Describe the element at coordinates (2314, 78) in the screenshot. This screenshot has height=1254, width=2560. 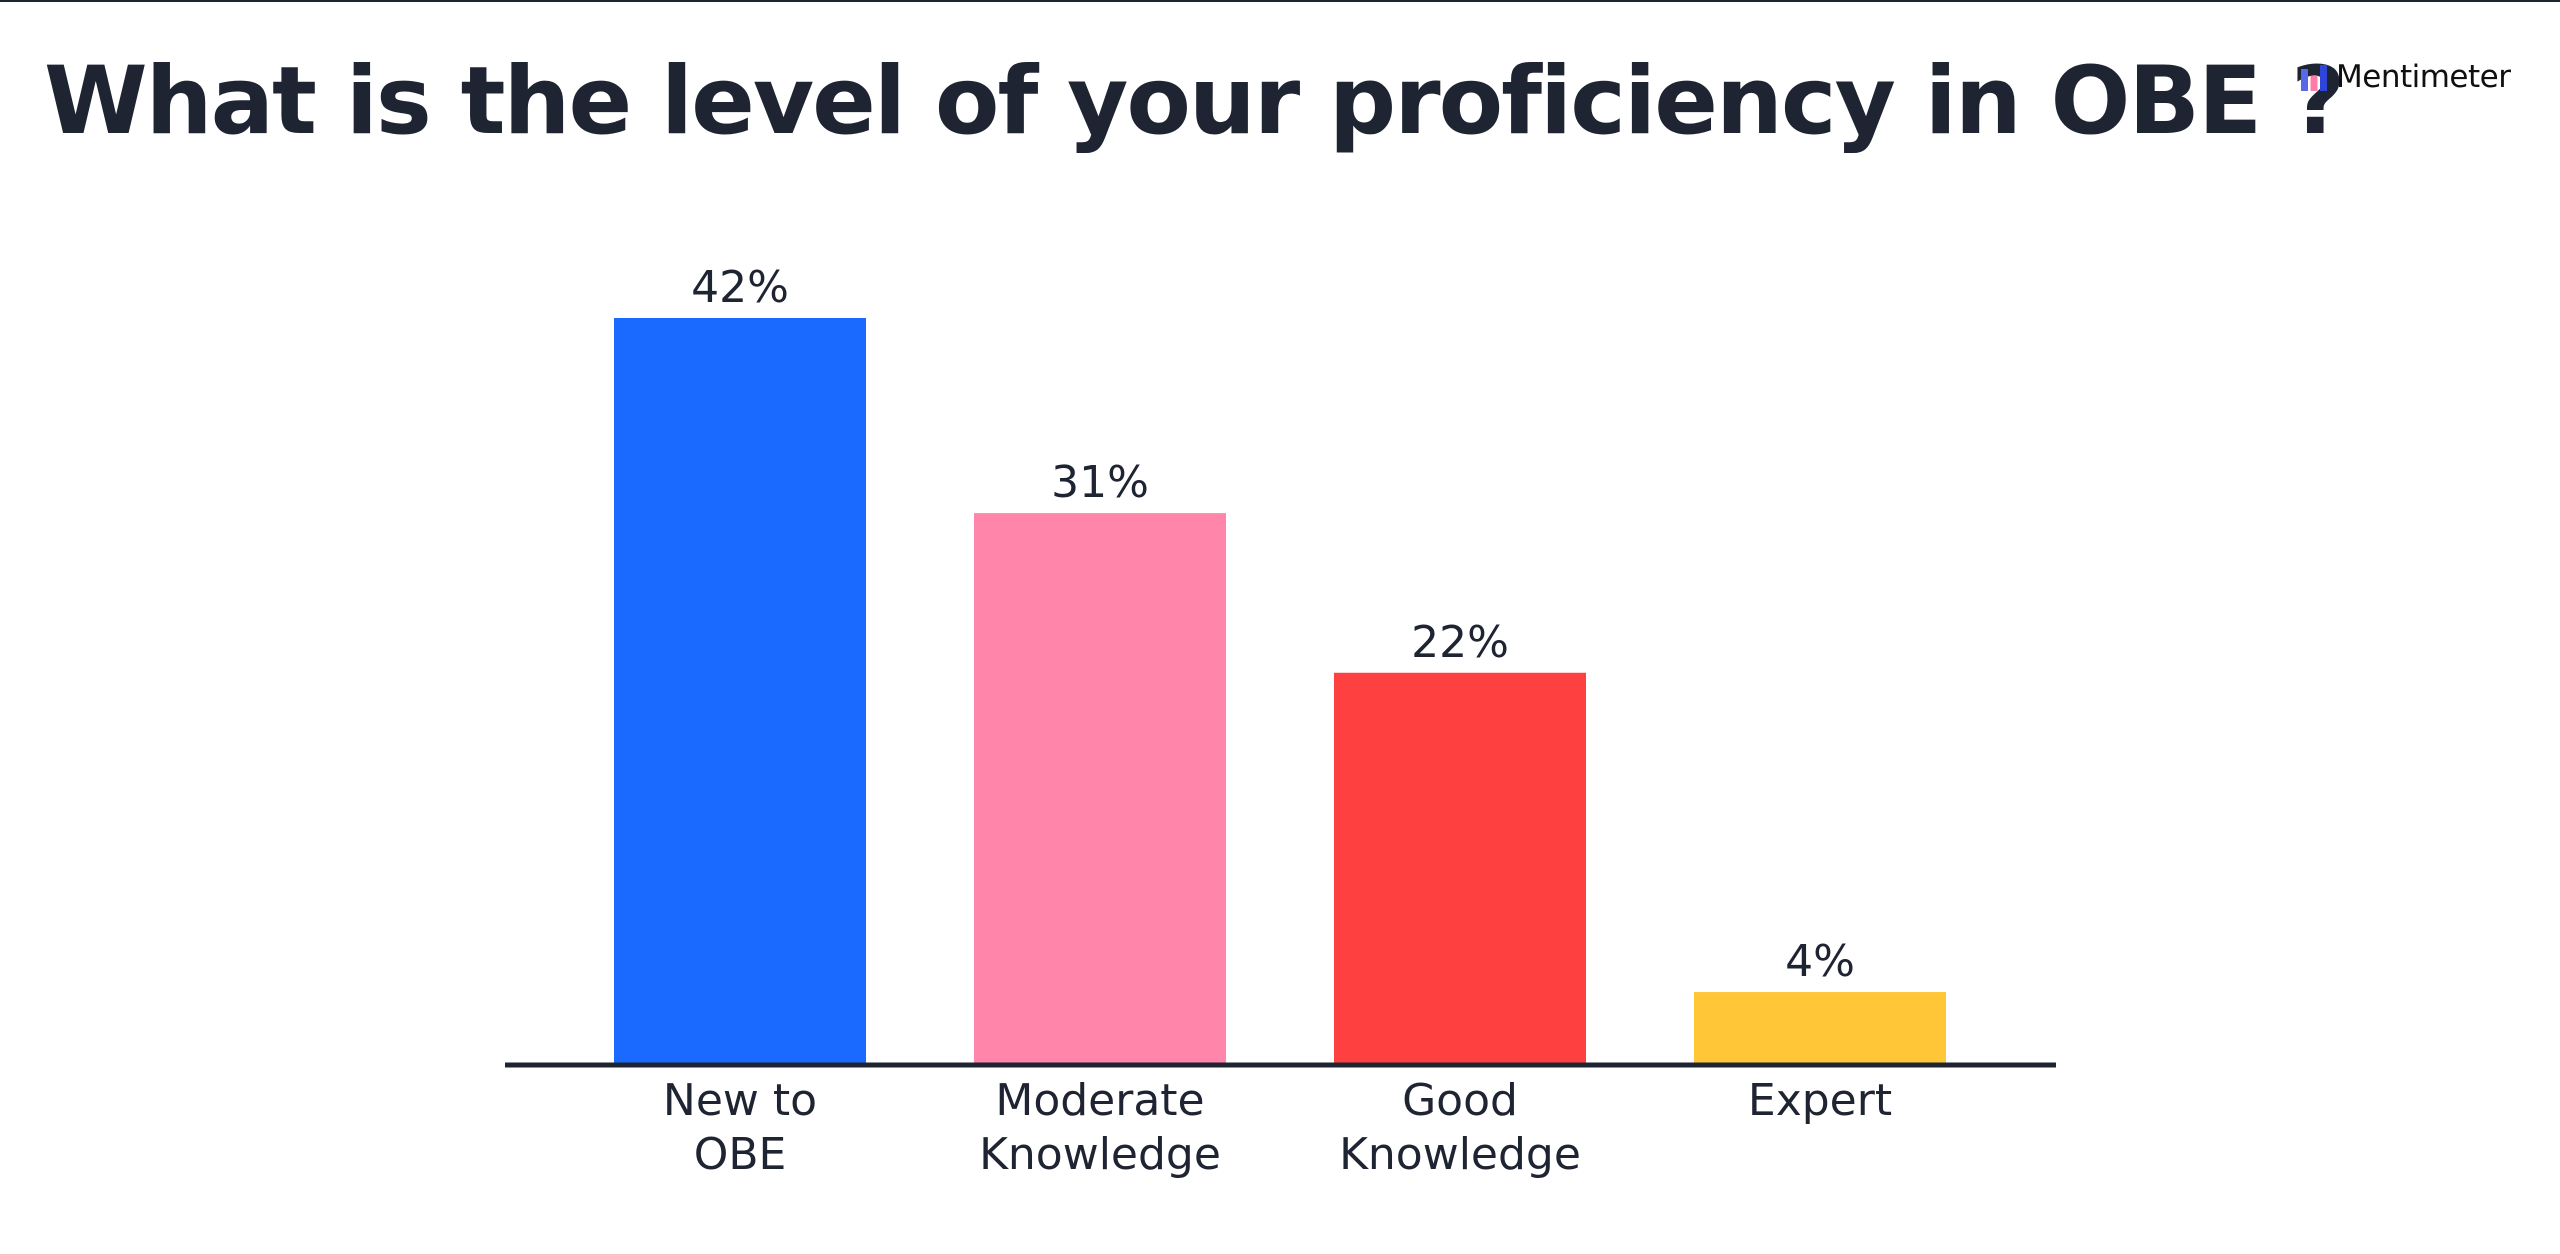
I see `mentimeter-bars-icon` at that location.